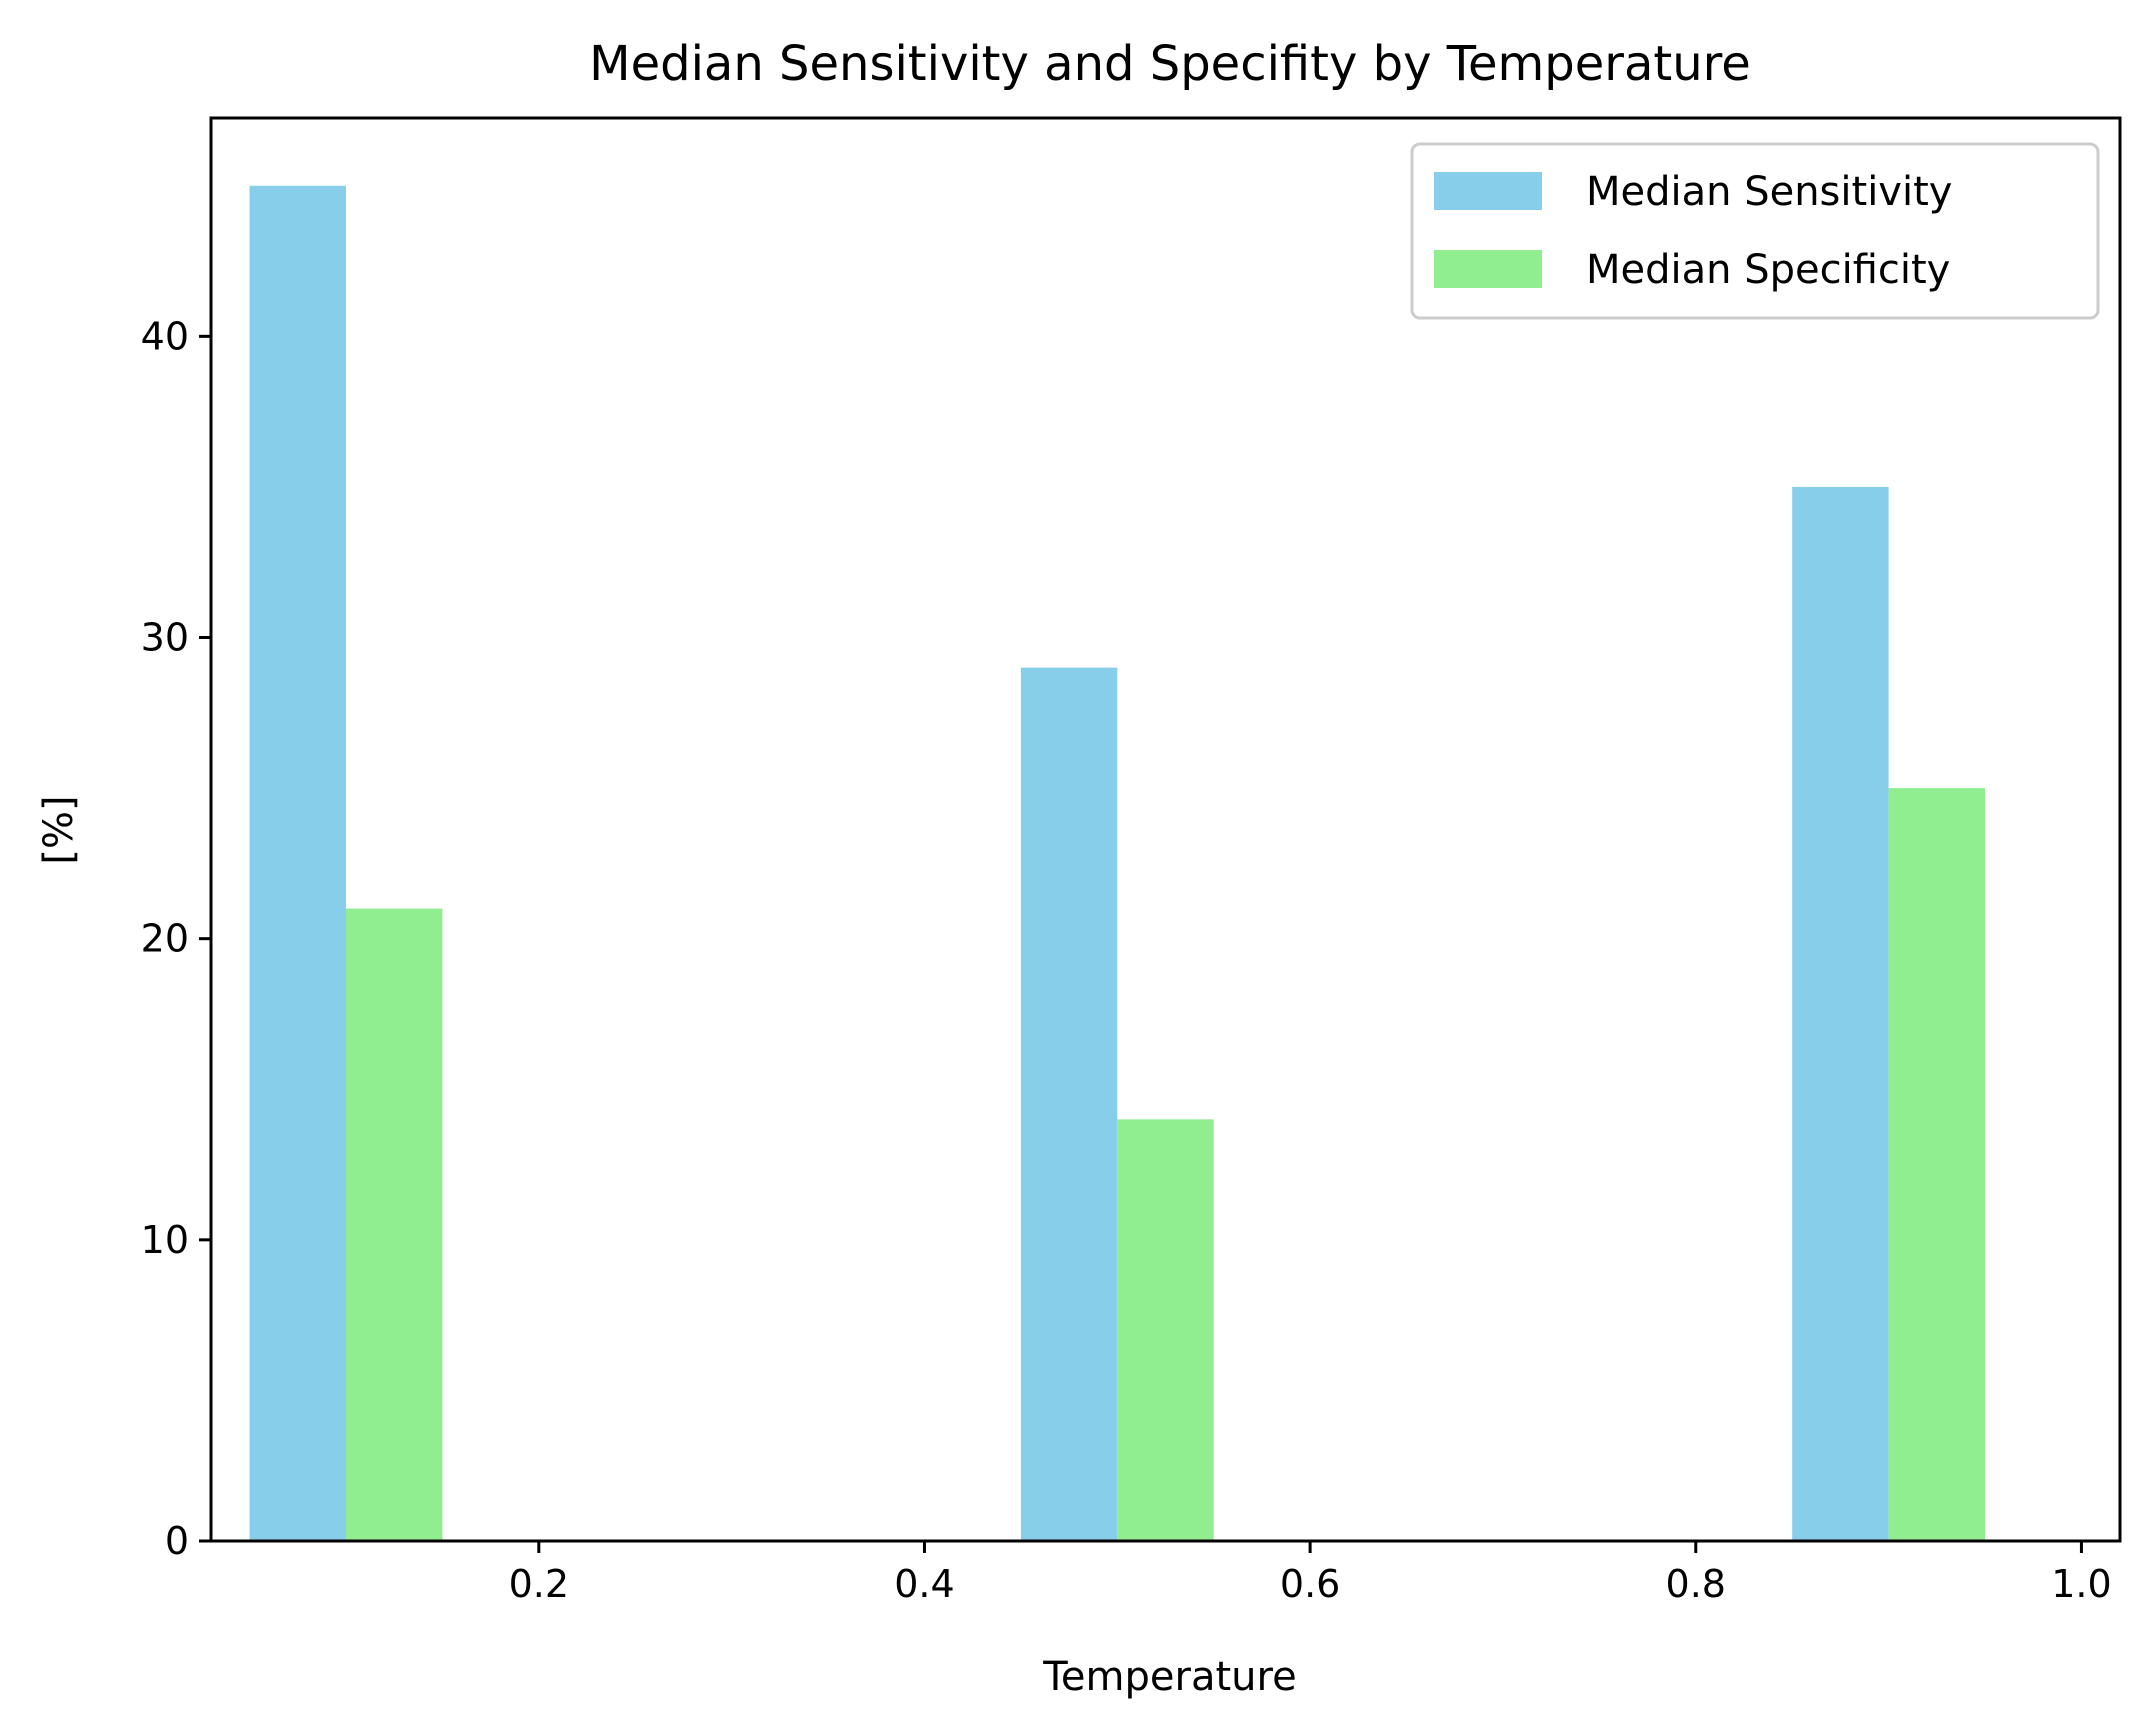 This screenshot has width=2152, height=1720. Describe the element at coordinates (165, 336) in the screenshot. I see `y-tick-label: 40` at that location.